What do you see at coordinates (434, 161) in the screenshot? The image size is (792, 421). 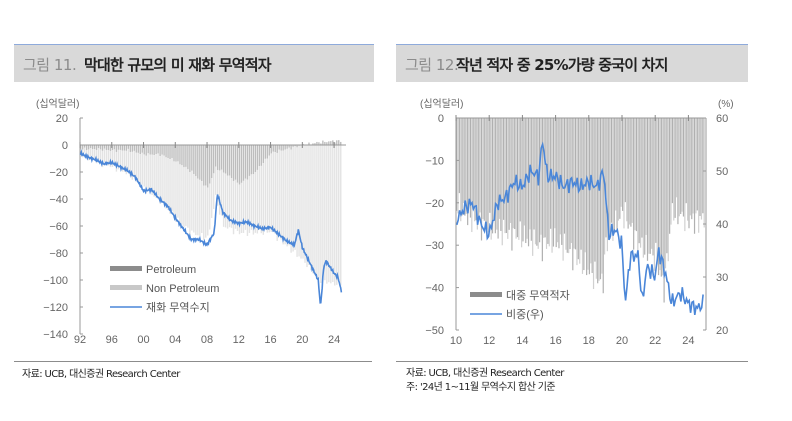 I see `svg-text: −10` at bounding box center [434, 161].